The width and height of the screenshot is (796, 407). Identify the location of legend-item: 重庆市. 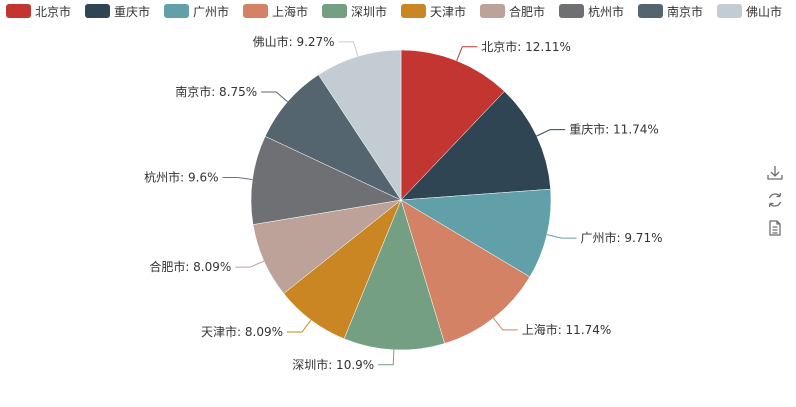
(117, 11).